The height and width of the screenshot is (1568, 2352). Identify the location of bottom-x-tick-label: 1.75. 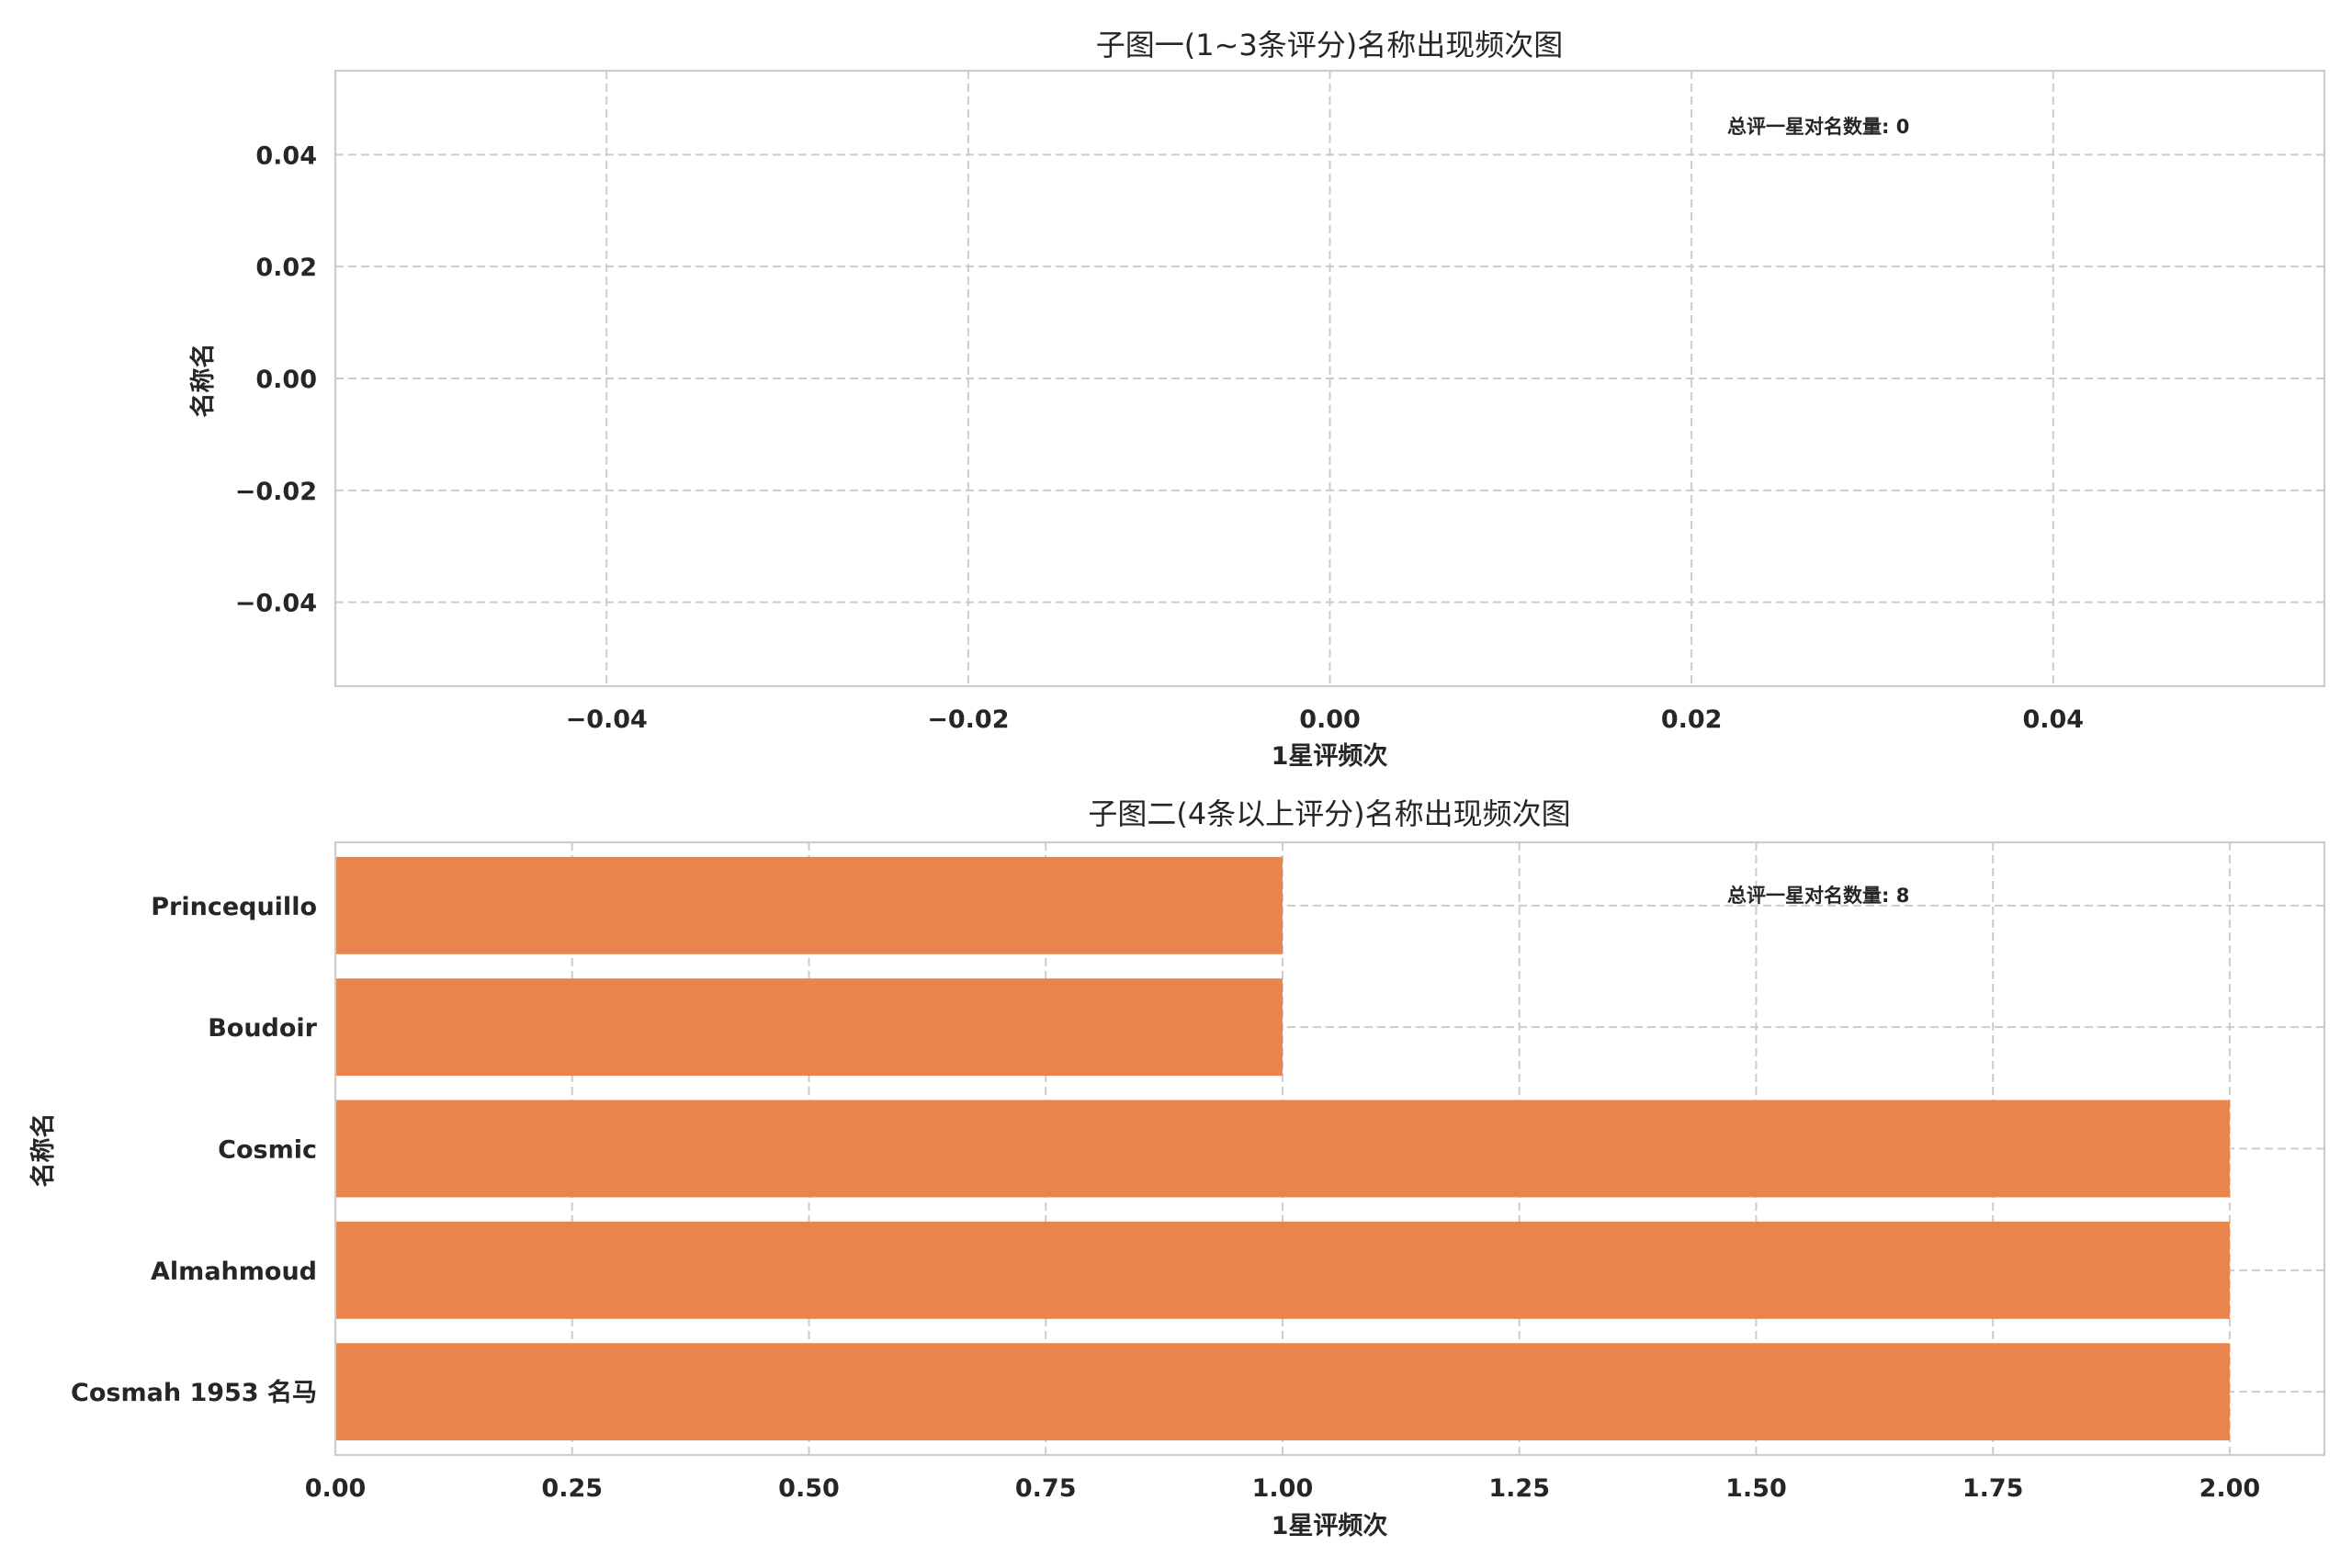
(1993, 1489).